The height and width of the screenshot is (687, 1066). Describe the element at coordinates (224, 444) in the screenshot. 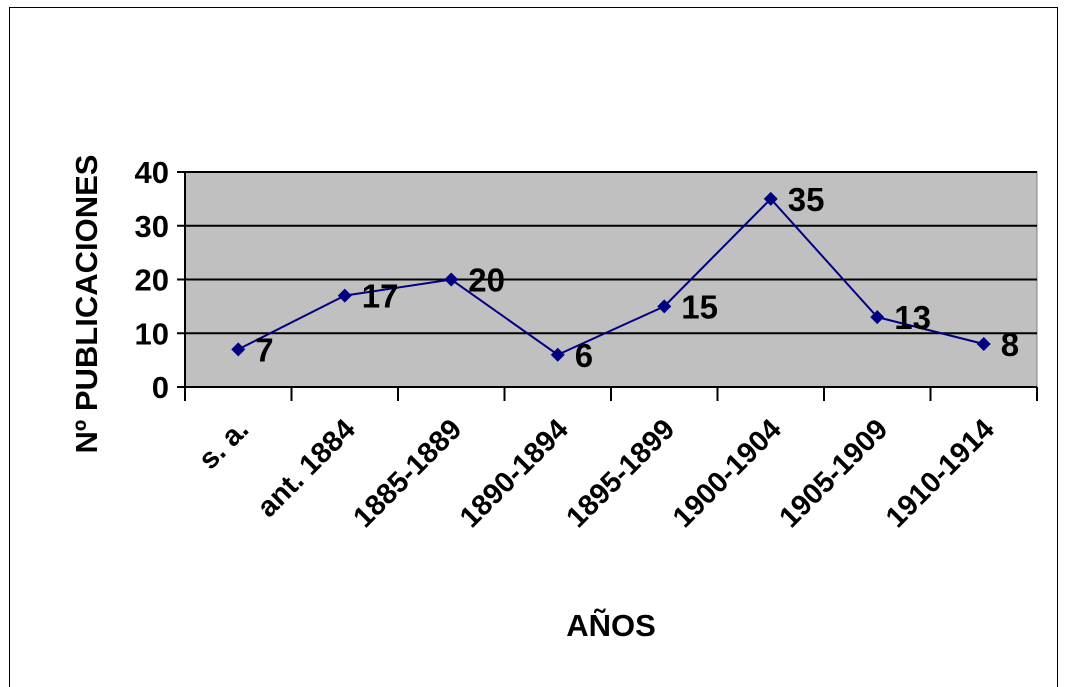

I see `x-tick-label: s. a.` at that location.